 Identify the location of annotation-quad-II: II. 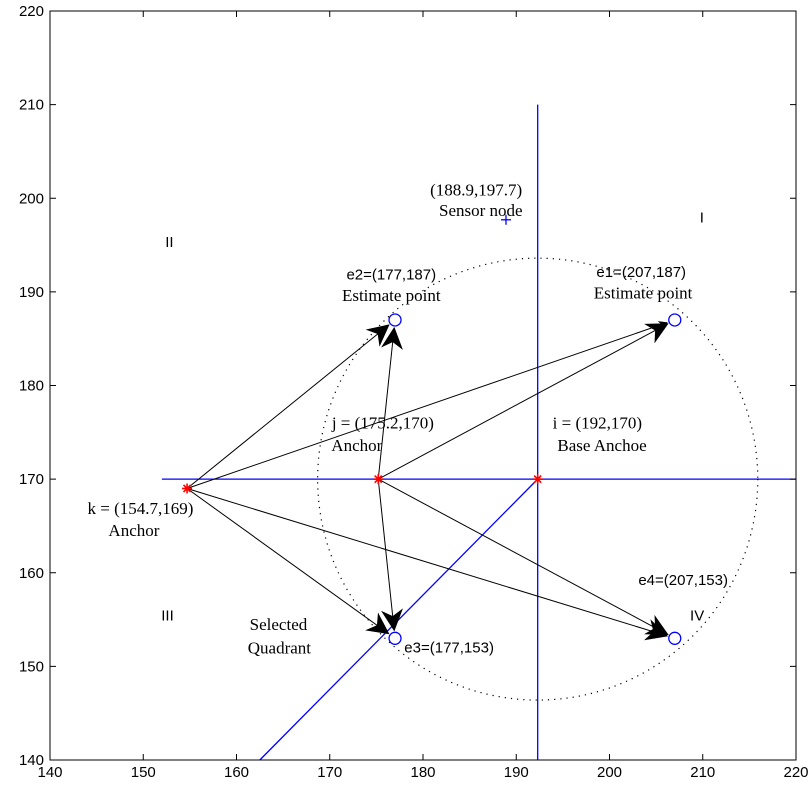
(169, 242).